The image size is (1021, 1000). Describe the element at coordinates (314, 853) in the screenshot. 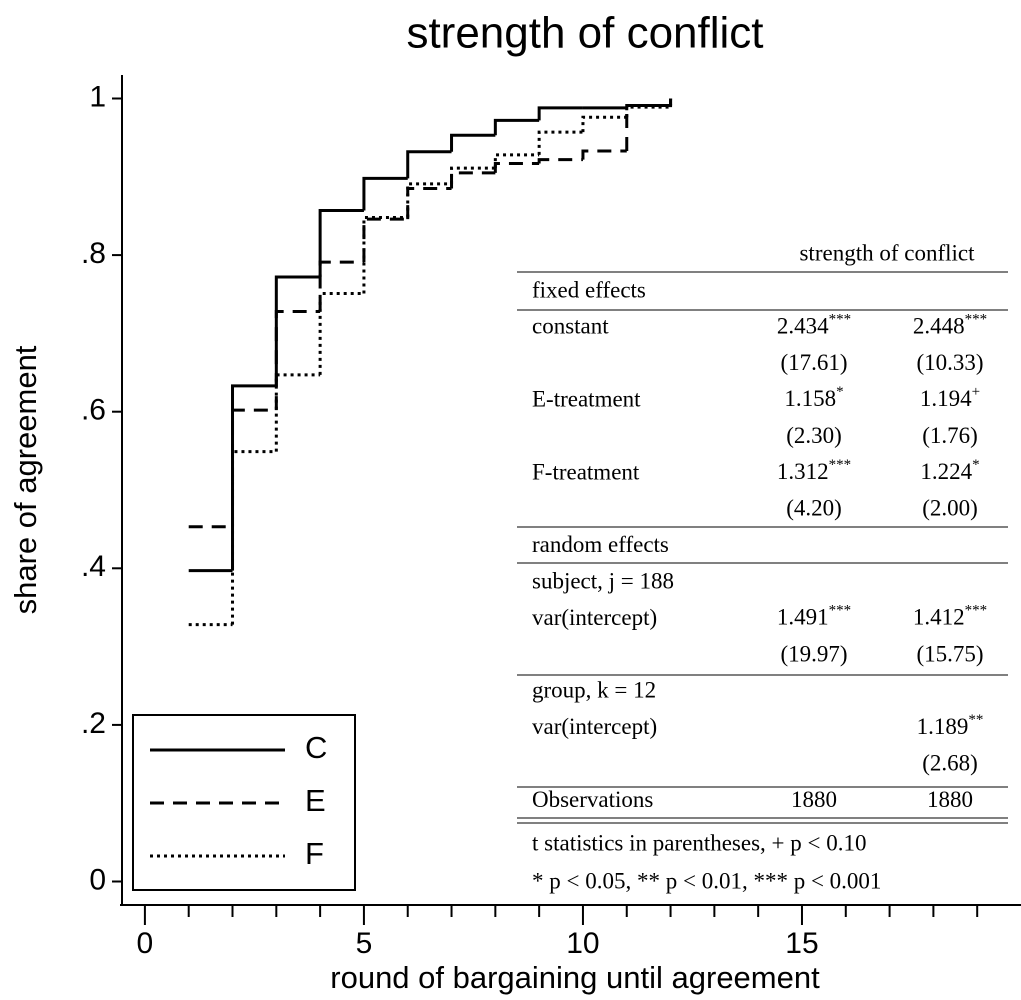

I see `legend-label: F` at that location.